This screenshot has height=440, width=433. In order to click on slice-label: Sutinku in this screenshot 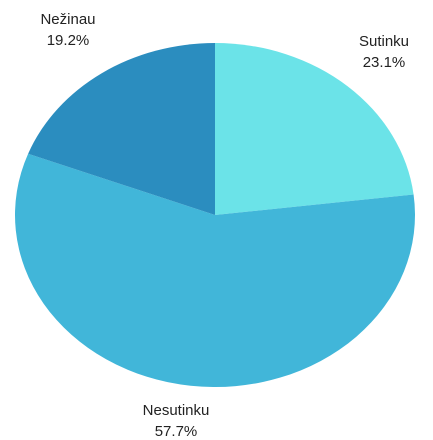, I will do `click(384, 41)`.